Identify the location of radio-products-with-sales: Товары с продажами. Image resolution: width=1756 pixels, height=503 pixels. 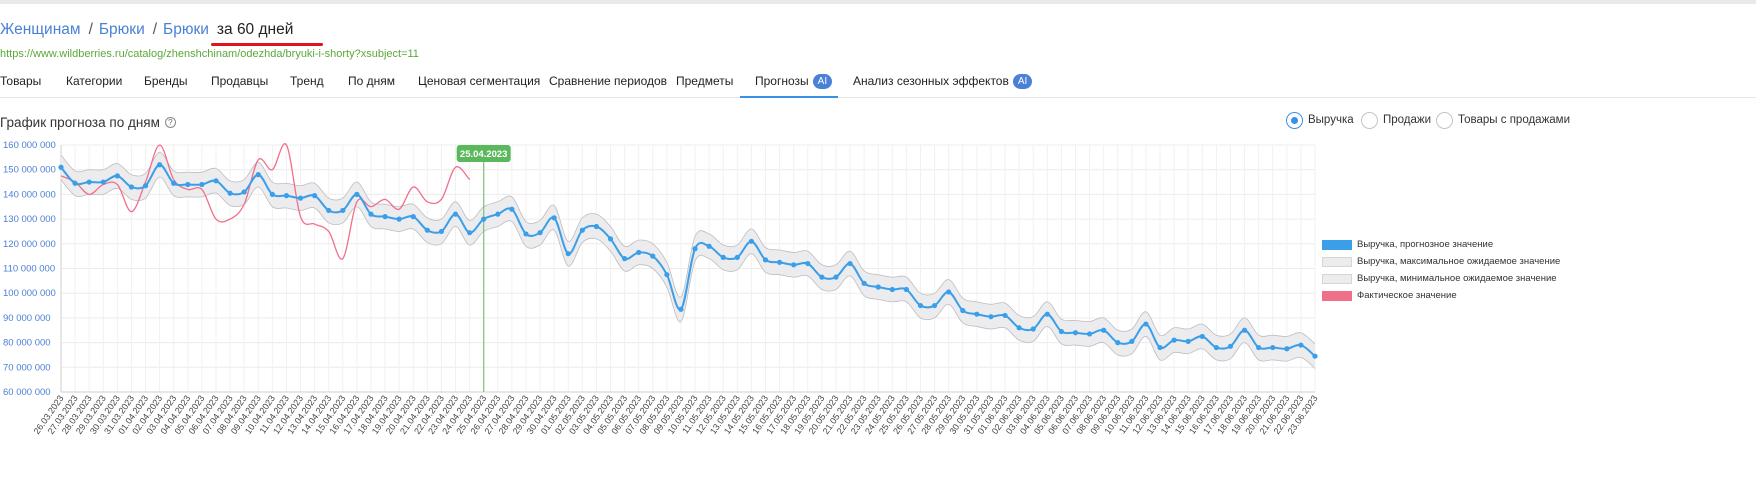
(1503, 120).